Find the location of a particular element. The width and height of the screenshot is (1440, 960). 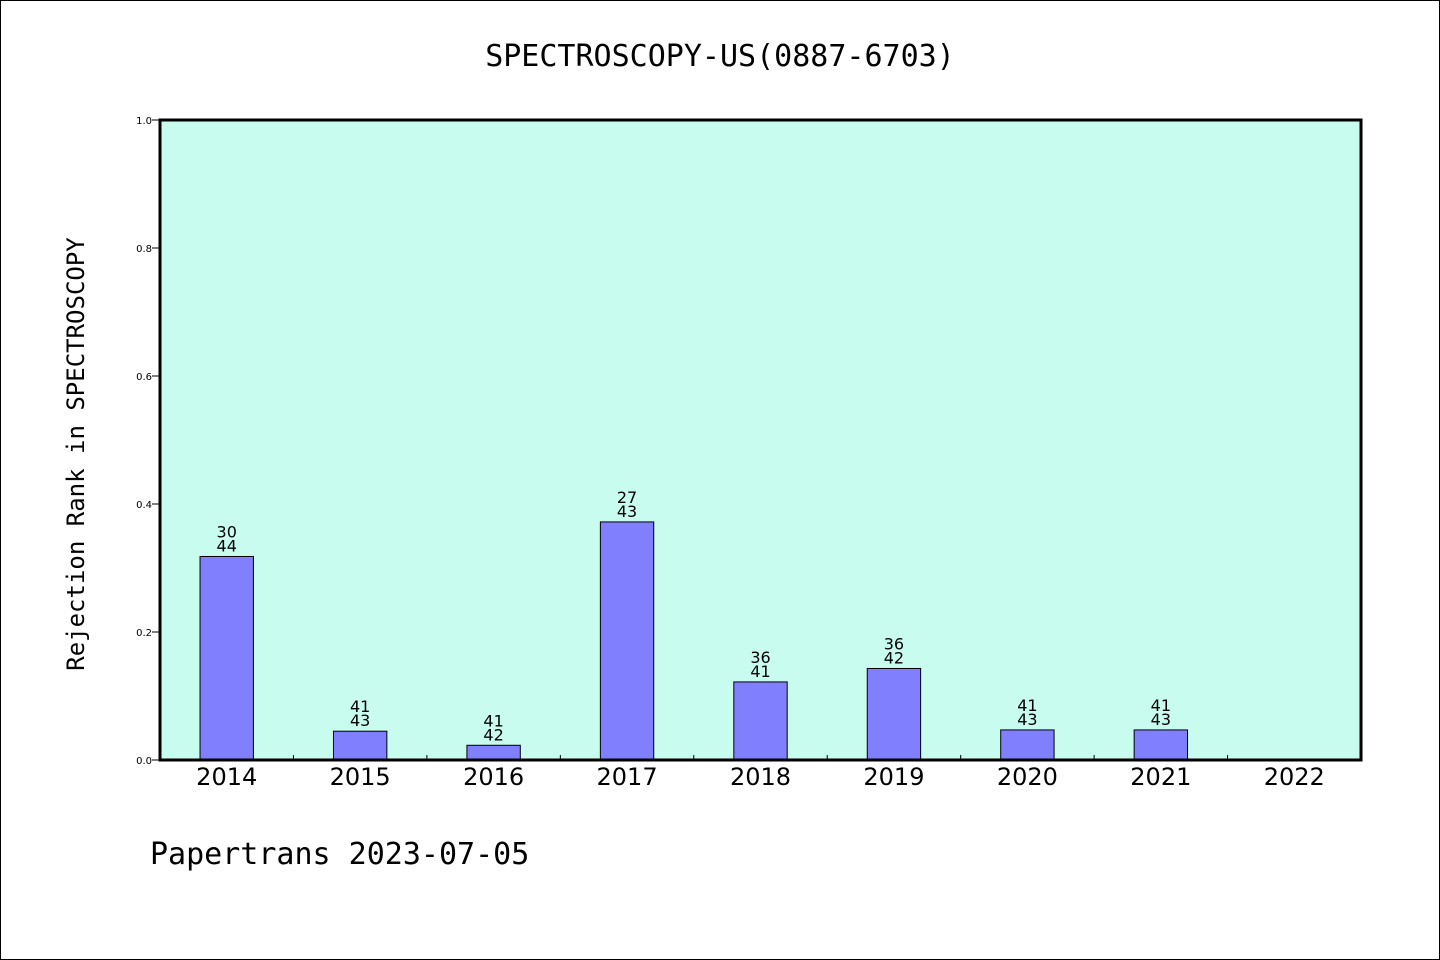

x-tick-label: 2014 is located at coordinates (226, 777).